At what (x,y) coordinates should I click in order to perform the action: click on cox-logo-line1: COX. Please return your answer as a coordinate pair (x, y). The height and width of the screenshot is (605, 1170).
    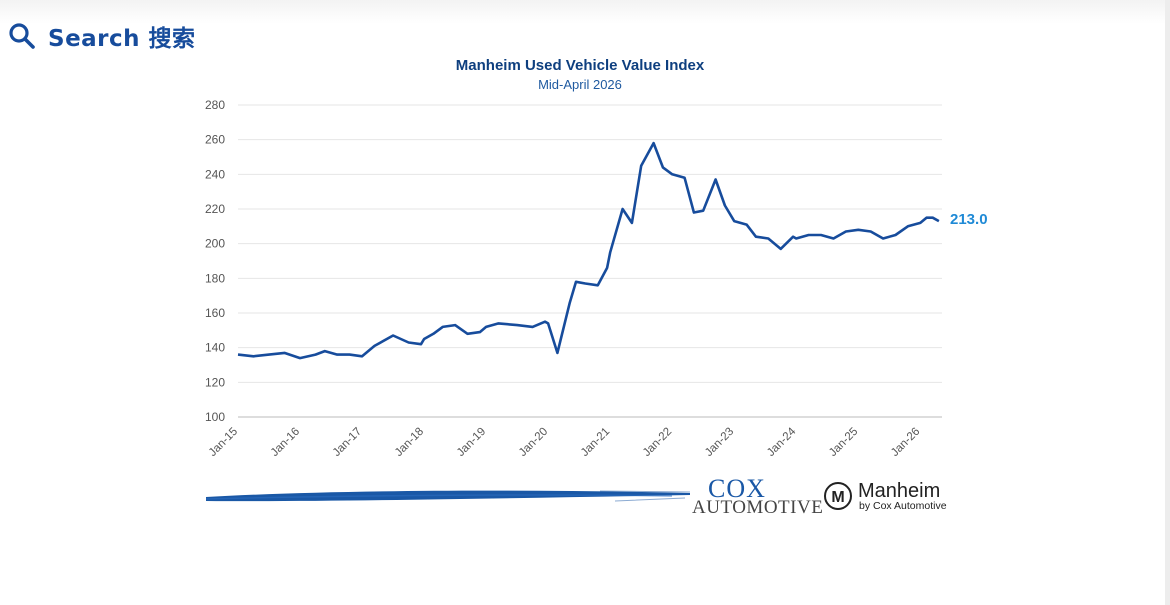
    Looking at the image, I should click on (737, 488).